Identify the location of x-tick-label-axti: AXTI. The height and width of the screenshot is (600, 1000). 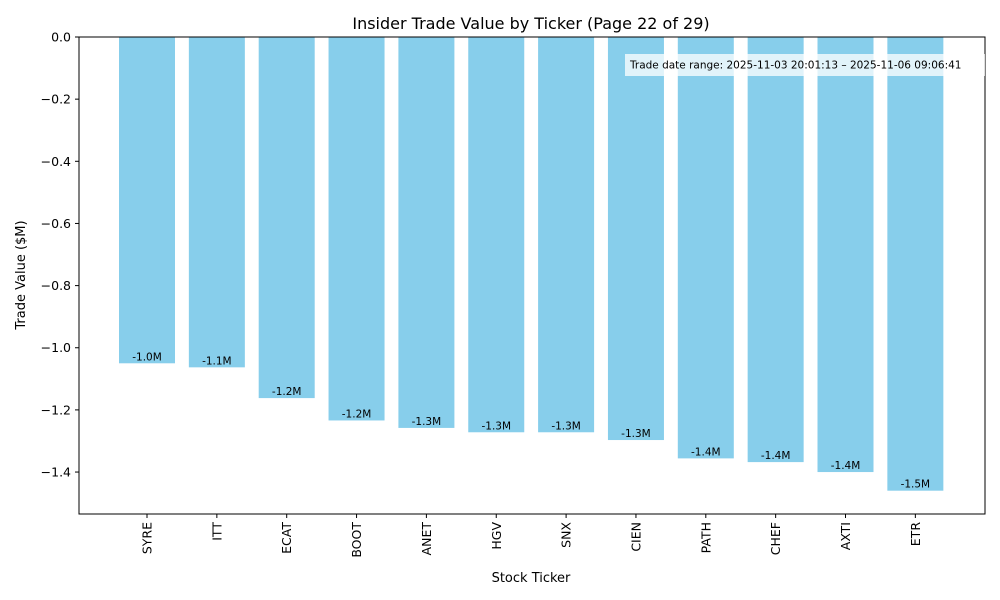
(845, 536).